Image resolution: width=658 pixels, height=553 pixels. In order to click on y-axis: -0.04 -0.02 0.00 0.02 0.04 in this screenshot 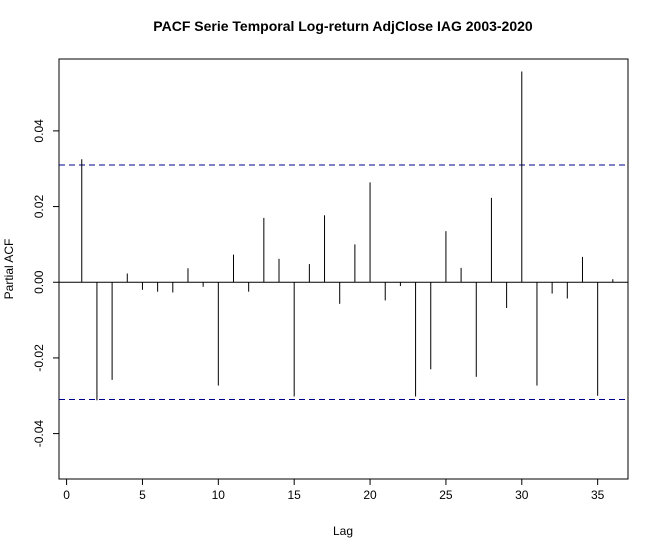, I will do `click(46, 283)`.